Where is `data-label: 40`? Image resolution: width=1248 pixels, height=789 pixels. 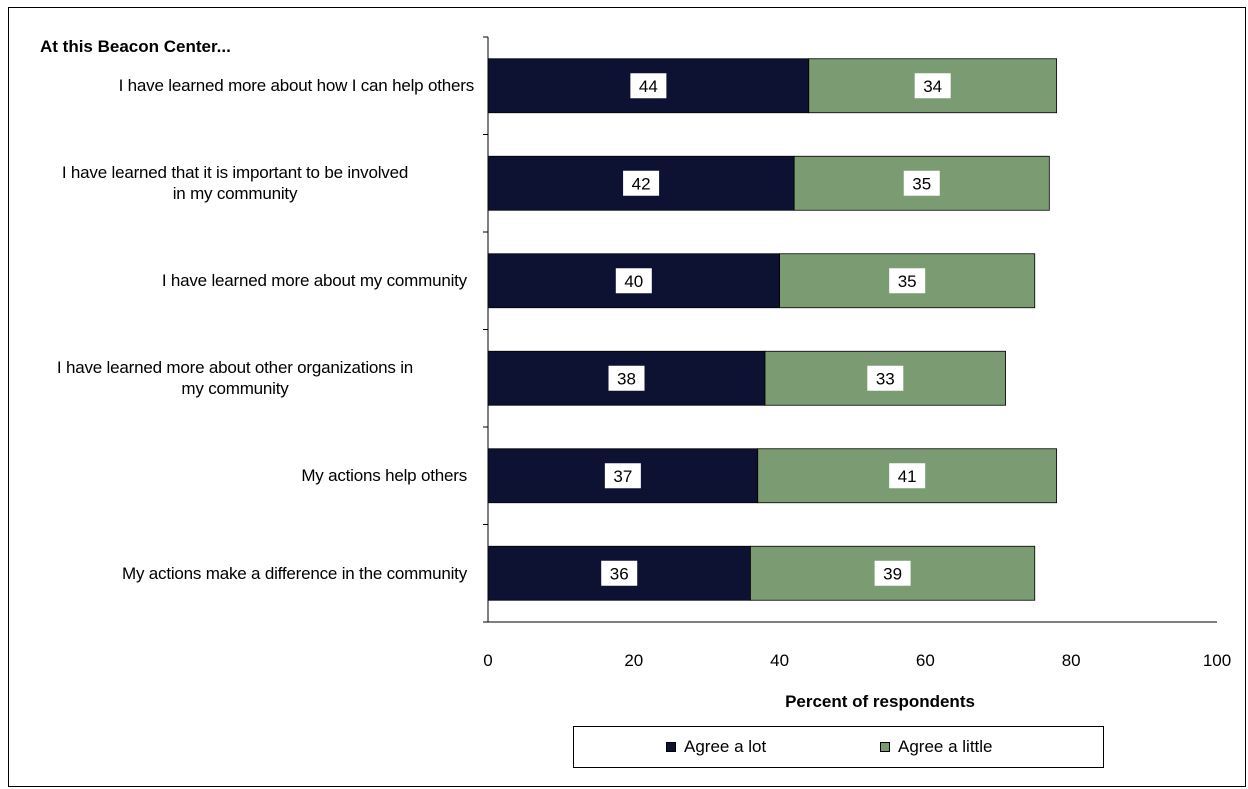
data-label: 40 is located at coordinates (633, 281).